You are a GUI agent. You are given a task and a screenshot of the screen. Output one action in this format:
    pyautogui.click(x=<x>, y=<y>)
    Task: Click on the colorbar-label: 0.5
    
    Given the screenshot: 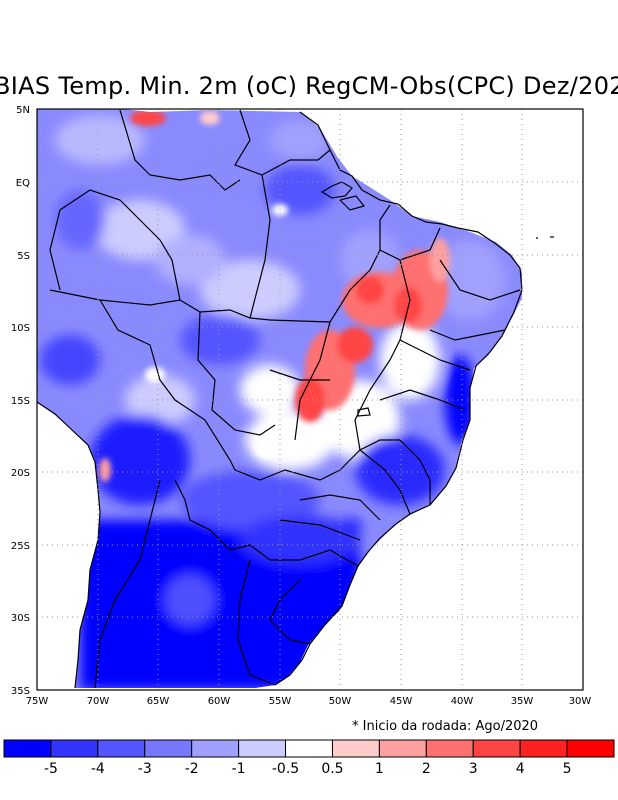 What is the action you would take?
    pyautogui.click(x=332, y=769)
    